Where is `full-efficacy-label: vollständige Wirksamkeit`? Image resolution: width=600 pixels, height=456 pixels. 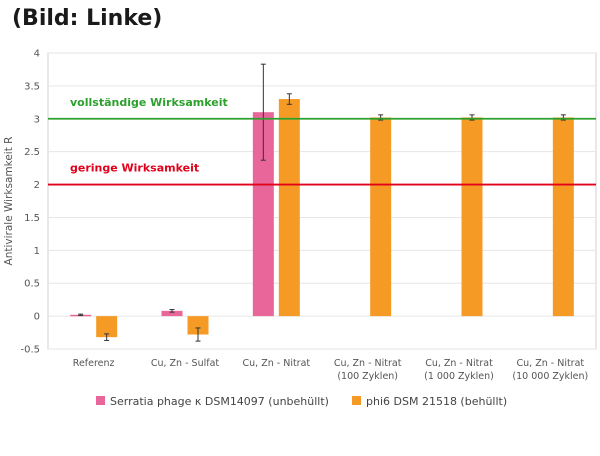 full-efficacy-label: vollständige Wirksamkeit is located at coordinates (149, 102).